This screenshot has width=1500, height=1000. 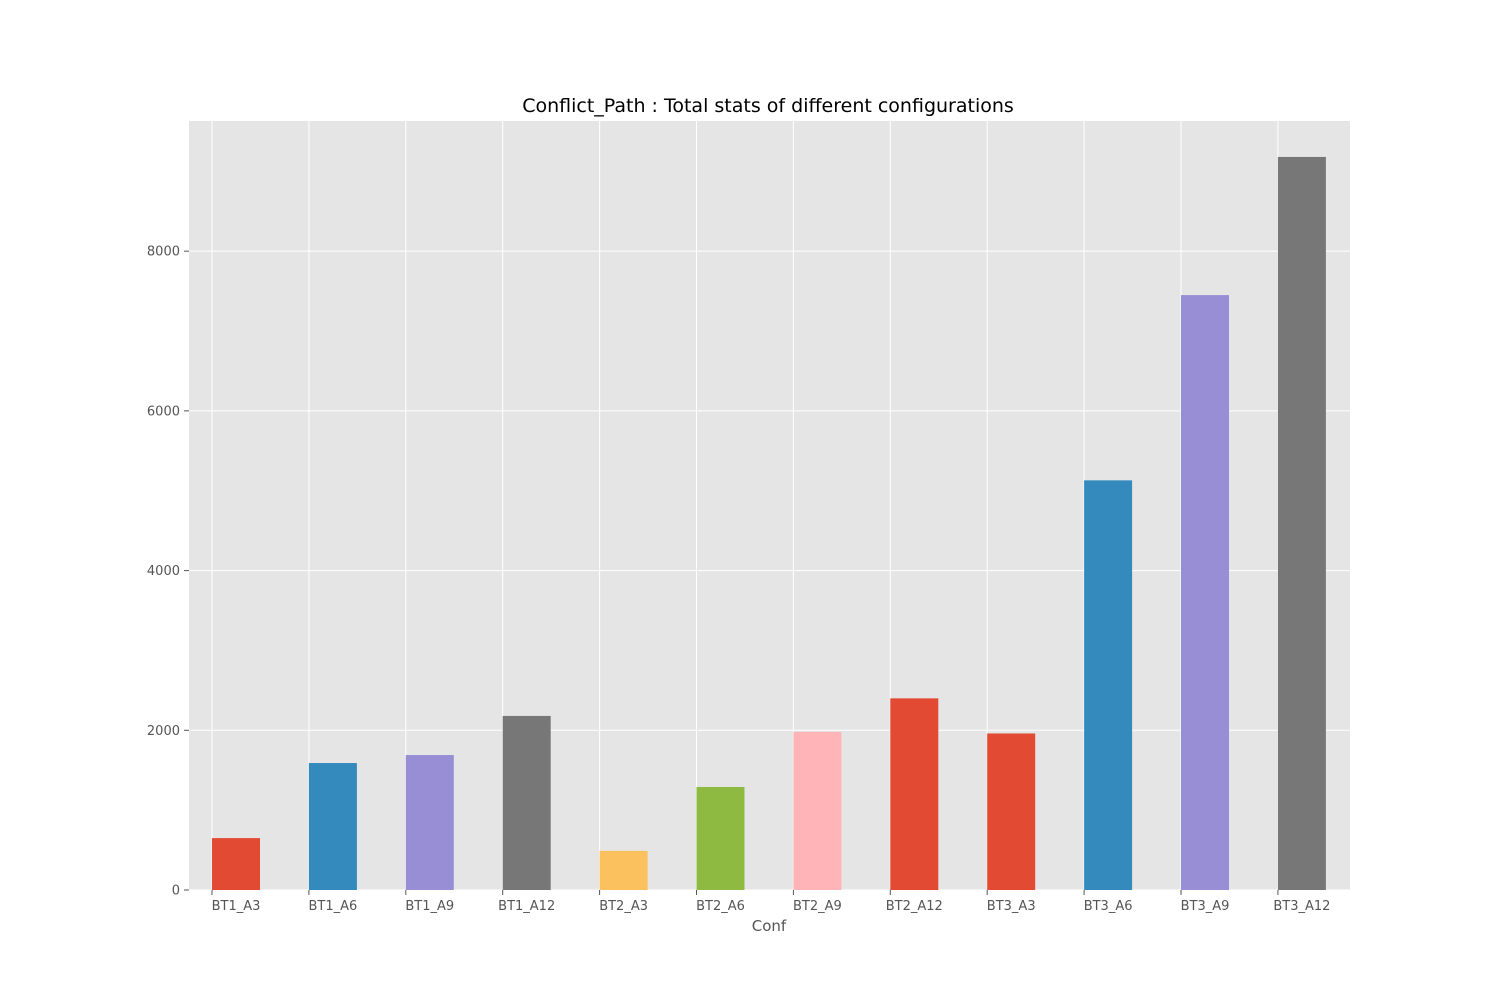 What do you see at coordinates (914, 906) in the screenshot?
I see `x-tick-label: BT2_A12` at bounding box center [914, 906].